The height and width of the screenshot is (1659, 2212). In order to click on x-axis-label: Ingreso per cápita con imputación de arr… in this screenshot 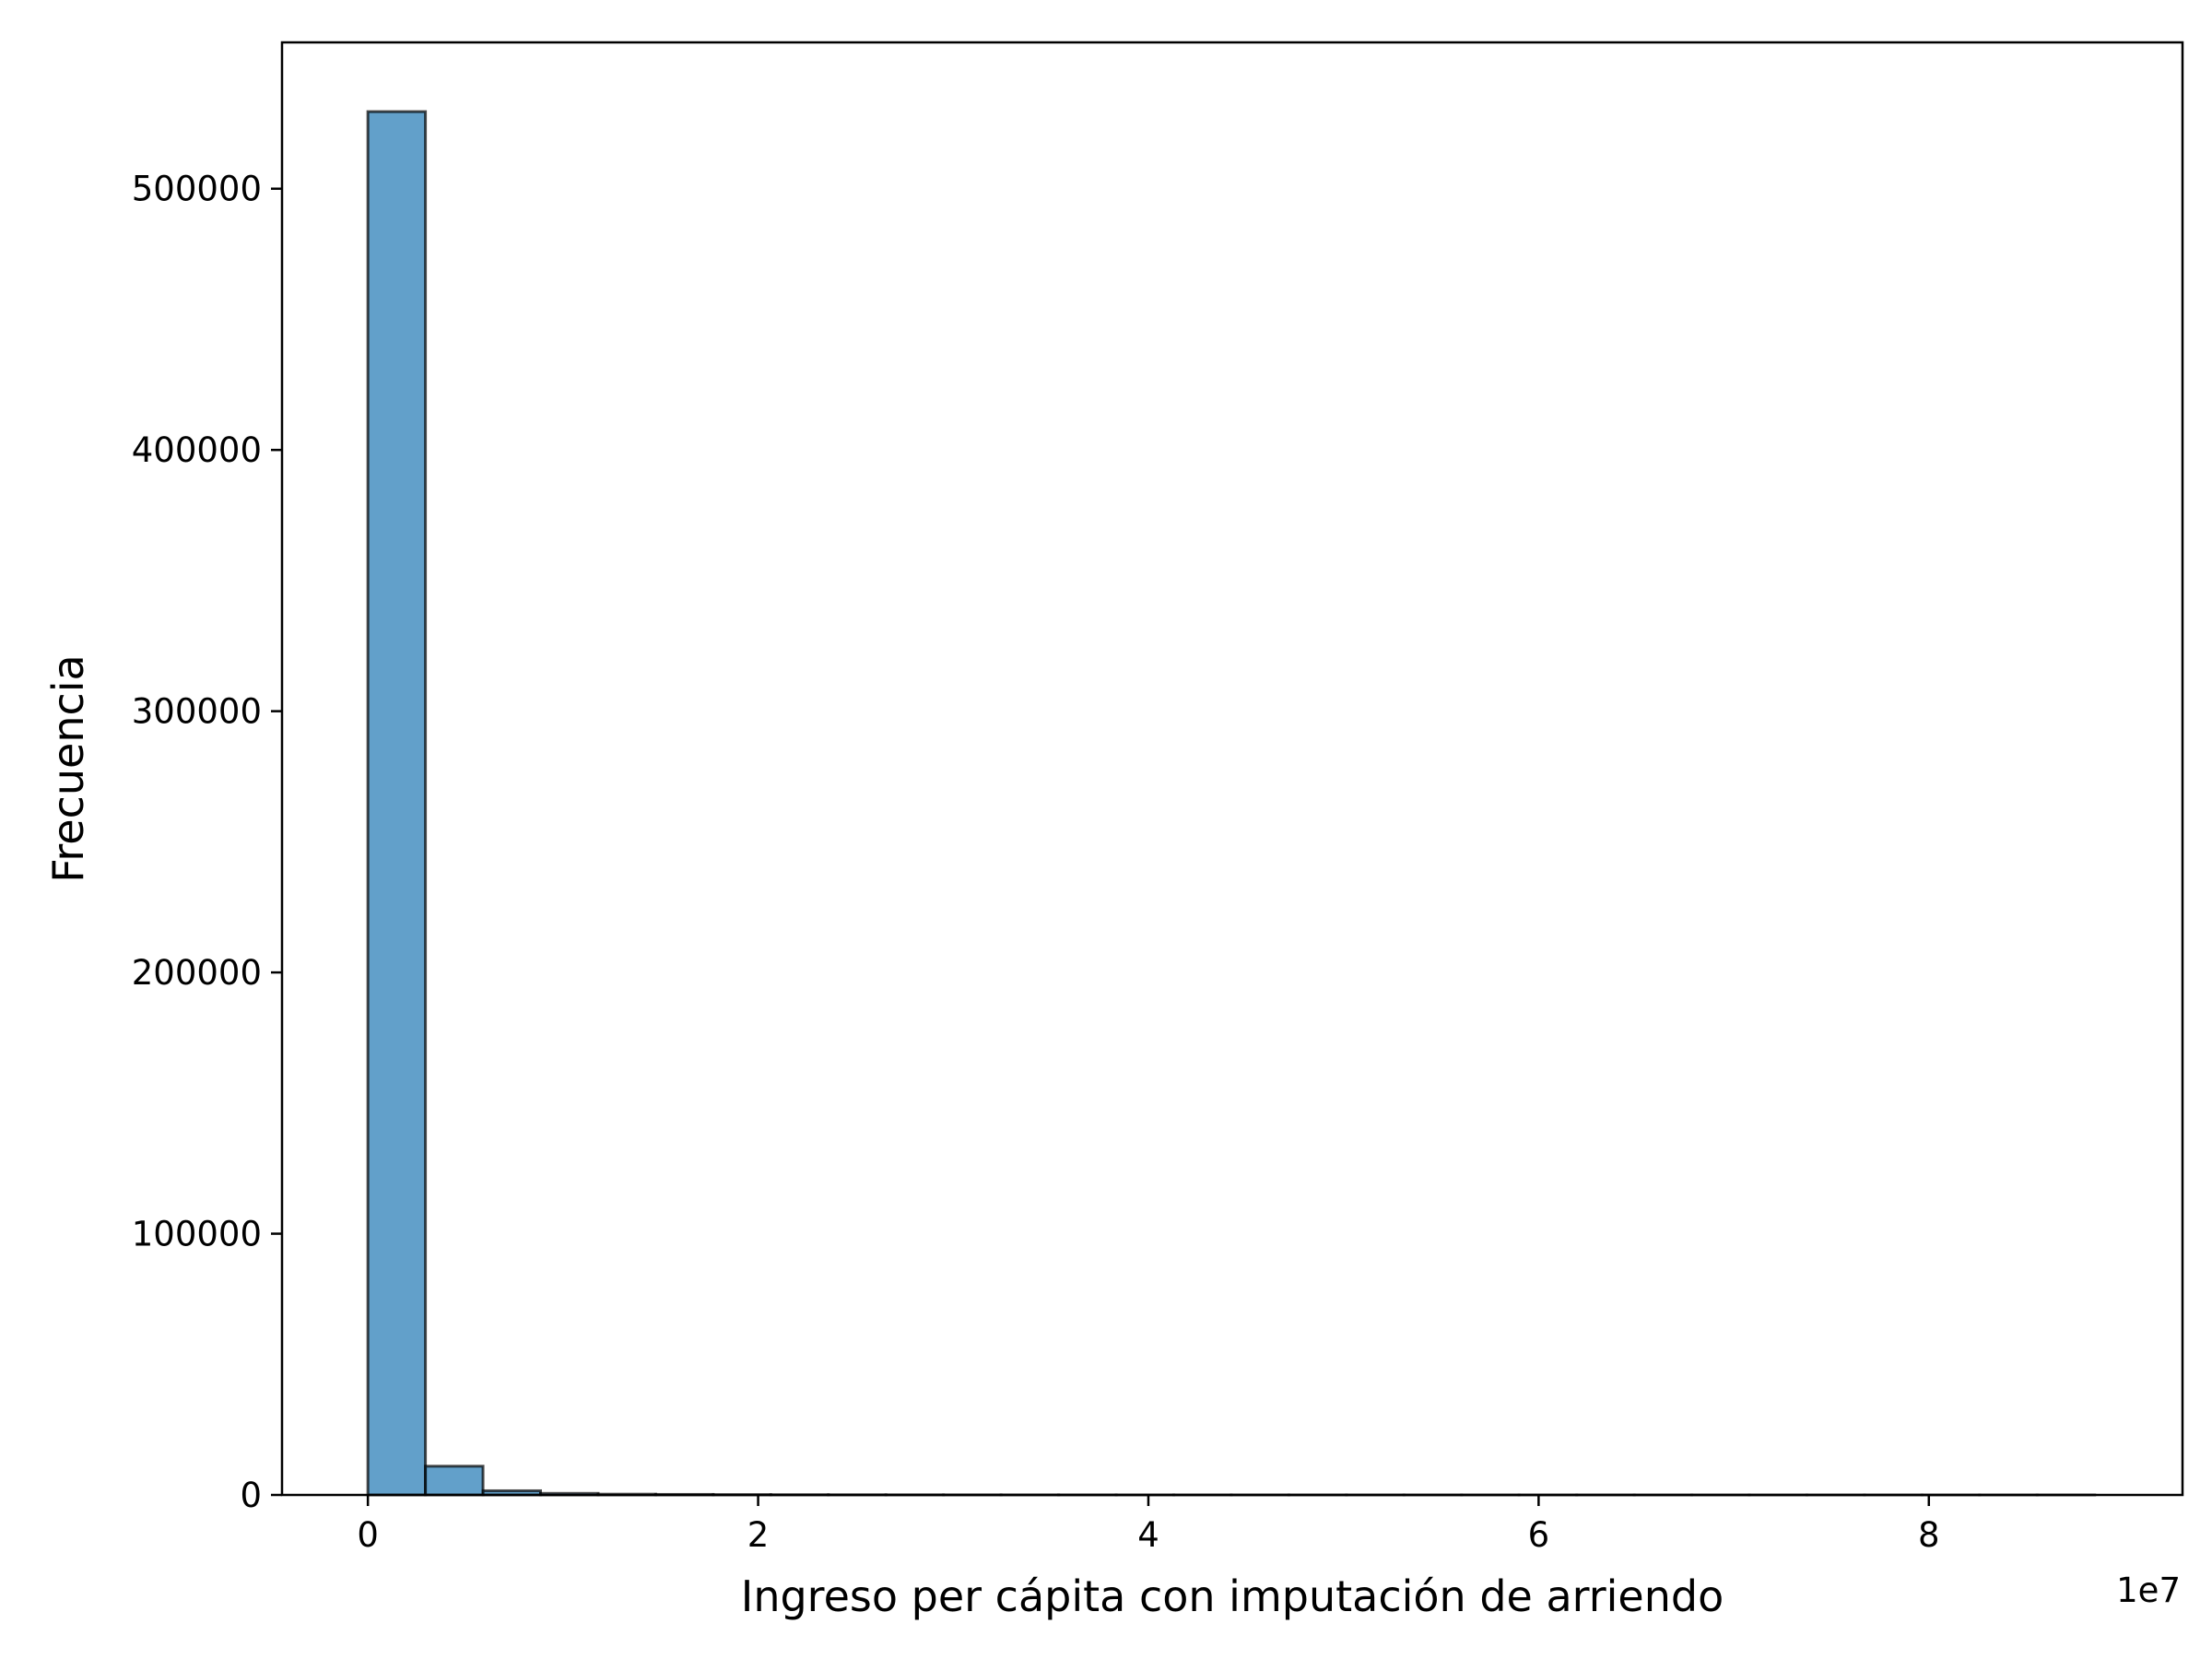, I will do `click(1232, 1596)`.